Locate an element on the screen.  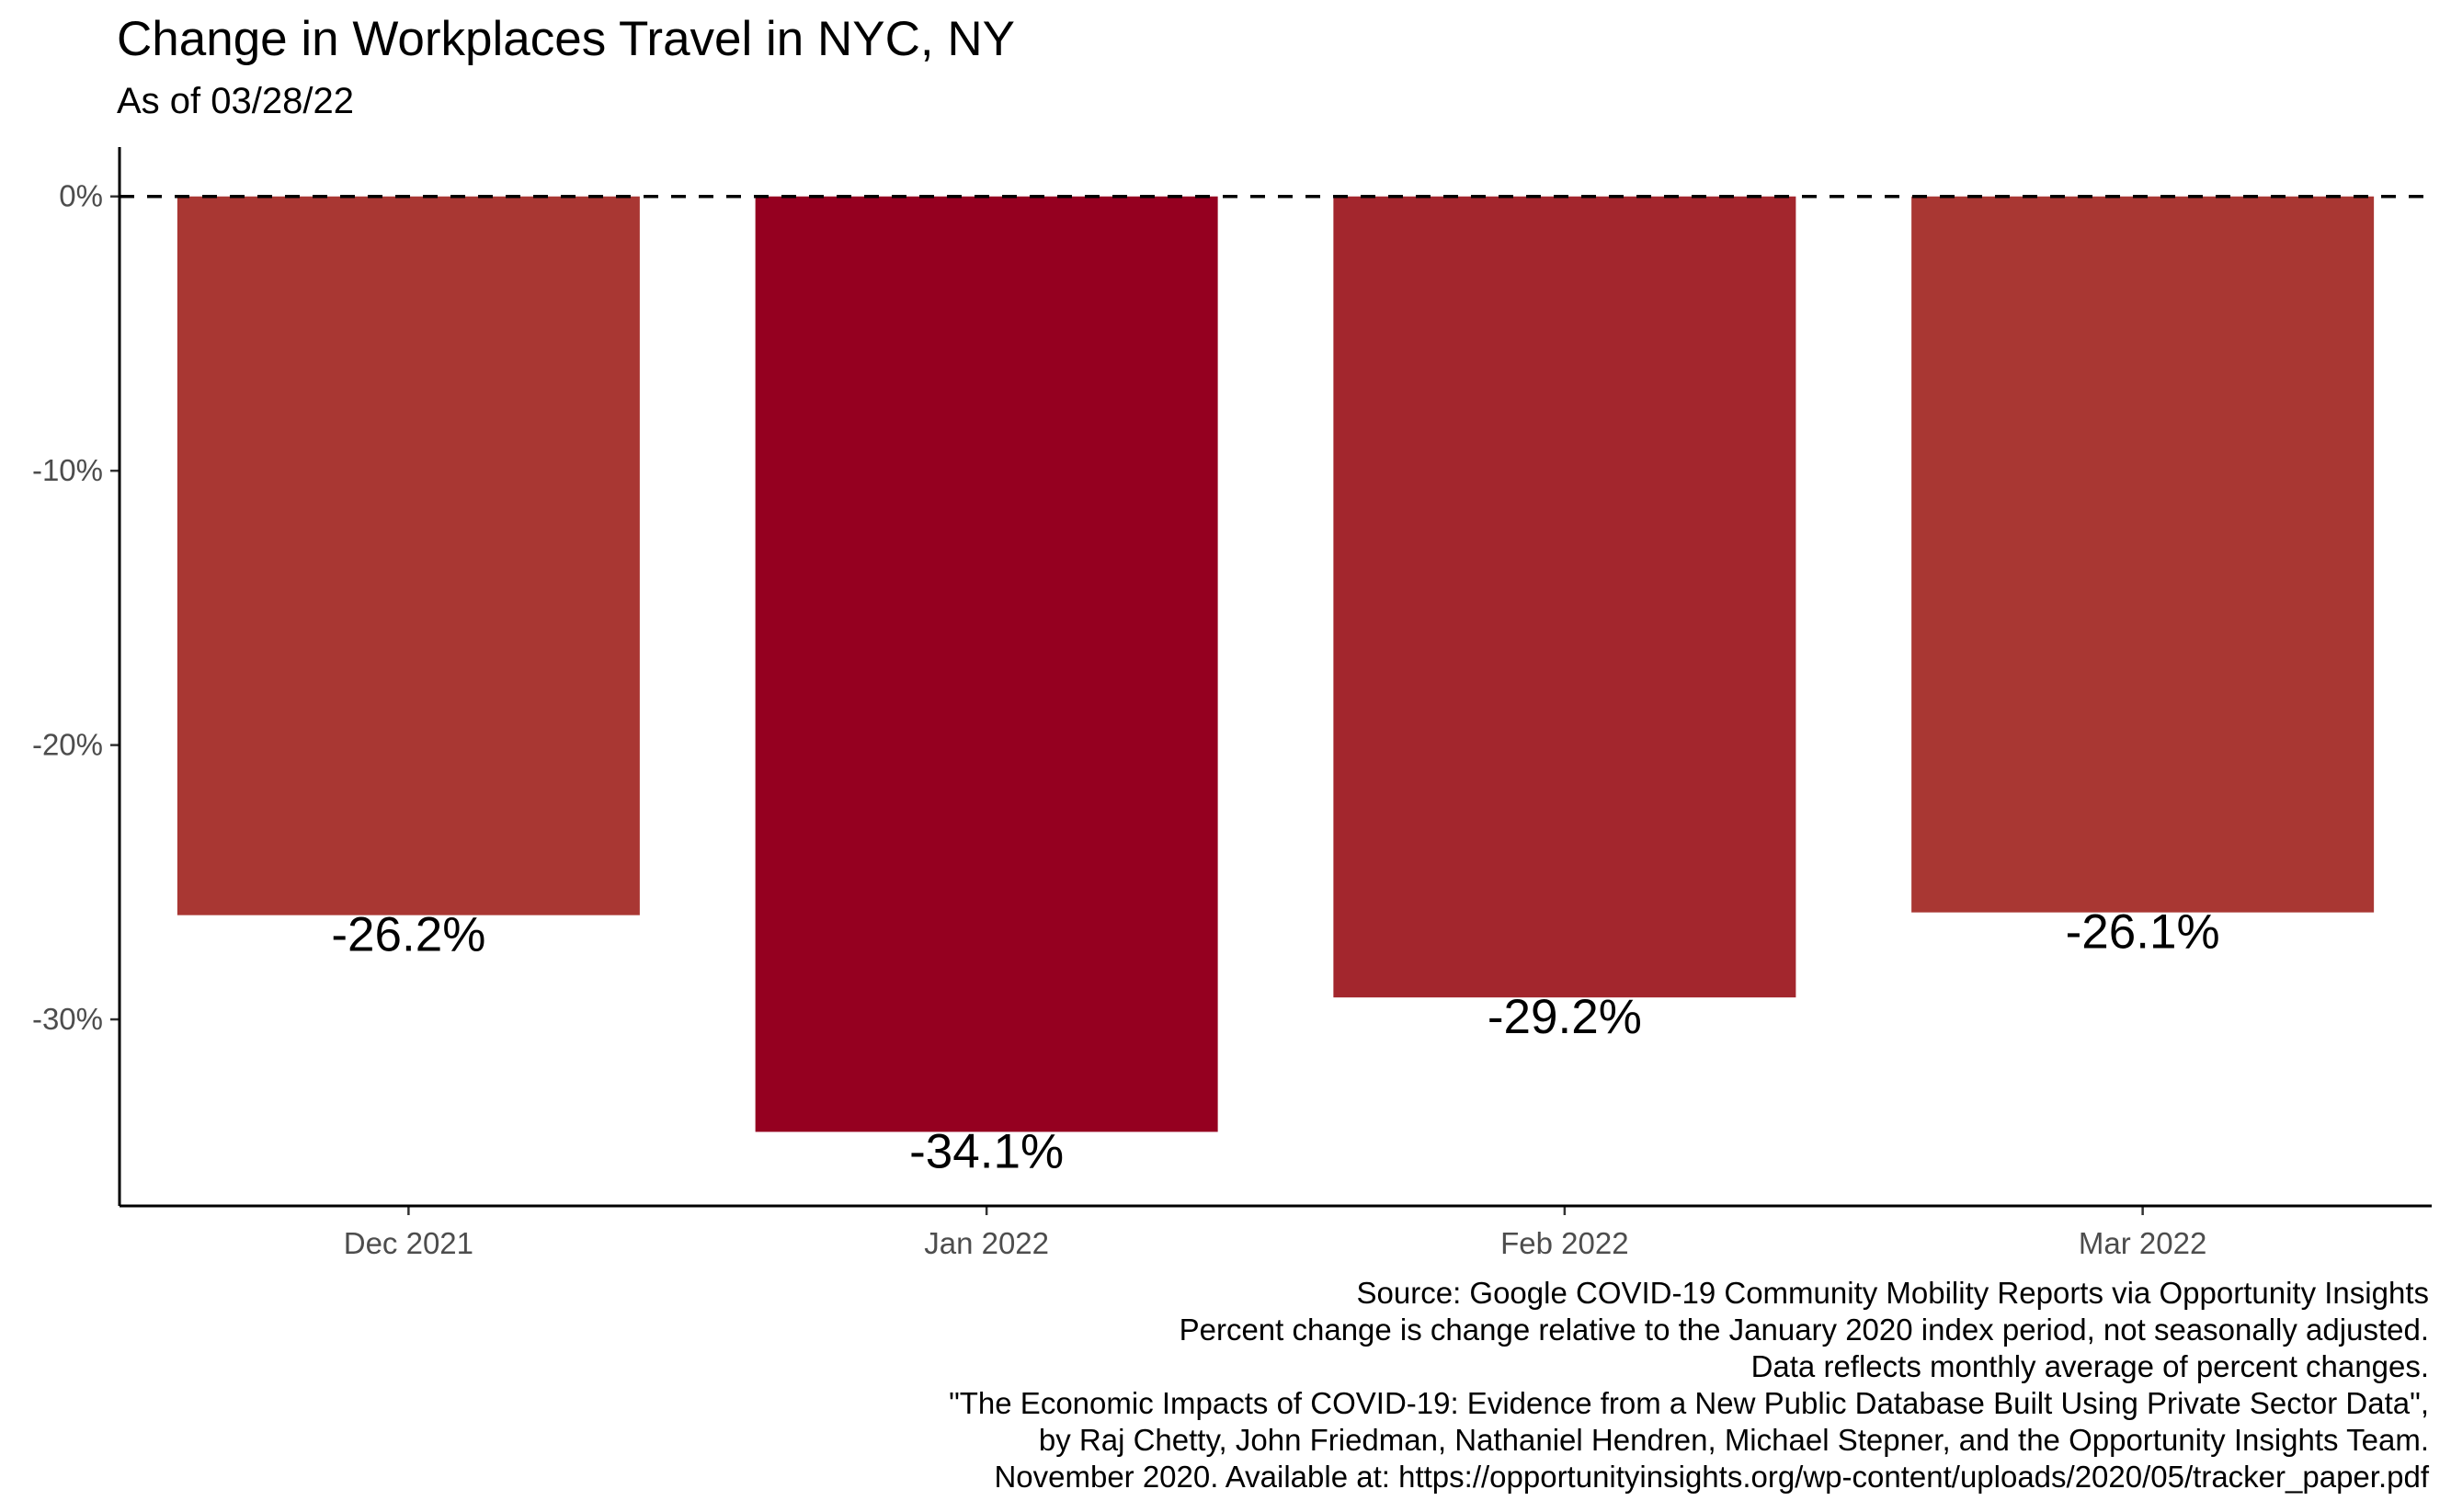
x-tick-label: Jan 2022 is located at coordinates (986, 1243).